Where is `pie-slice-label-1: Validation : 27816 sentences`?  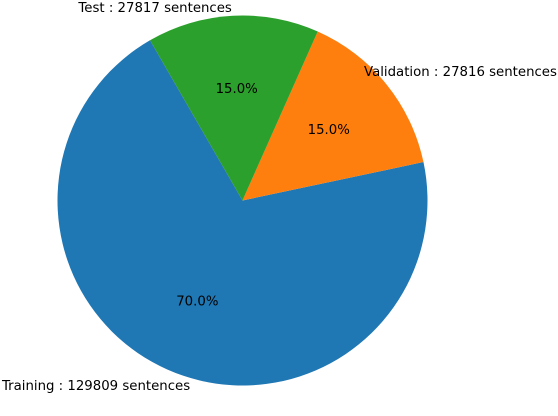
pie-slice-label-1: Validation : 27816 sentences is located at coordinates (460, 72).